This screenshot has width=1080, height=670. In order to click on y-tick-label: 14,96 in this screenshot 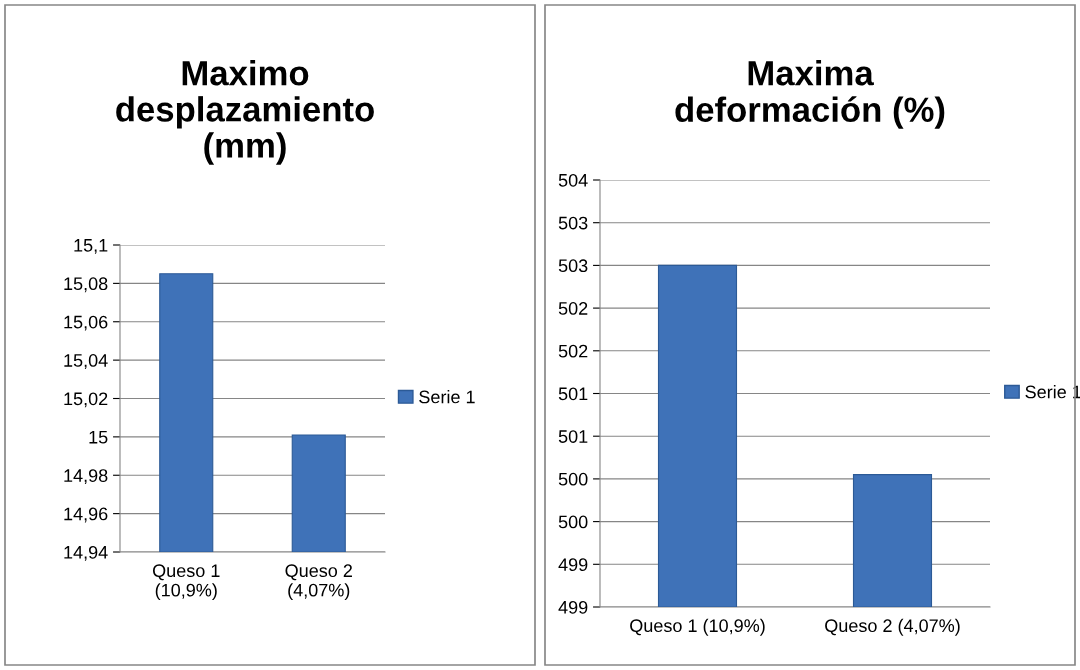, I will do `click(86, 515)`.